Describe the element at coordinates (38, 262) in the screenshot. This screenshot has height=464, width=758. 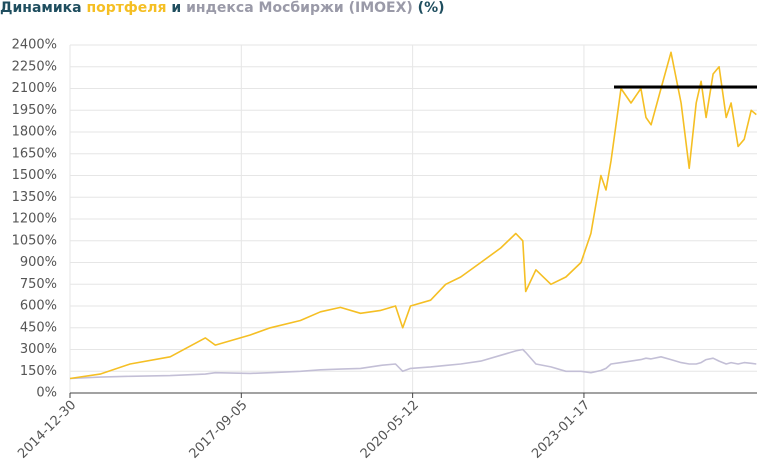
I see `y-tick-label: 900%` at that location.